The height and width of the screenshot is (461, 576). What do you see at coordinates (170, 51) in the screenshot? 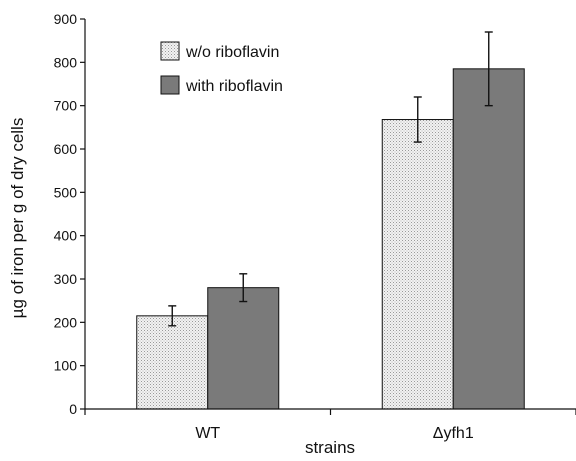
I see `legend-swatch-without-riboflavin` at bounding box center [170, 51].